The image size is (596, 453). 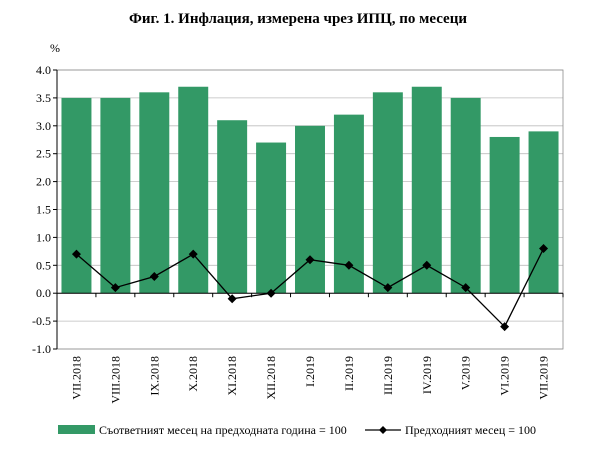 I want to click on y-tick-label: -0.5, so click(x=41, y=321).